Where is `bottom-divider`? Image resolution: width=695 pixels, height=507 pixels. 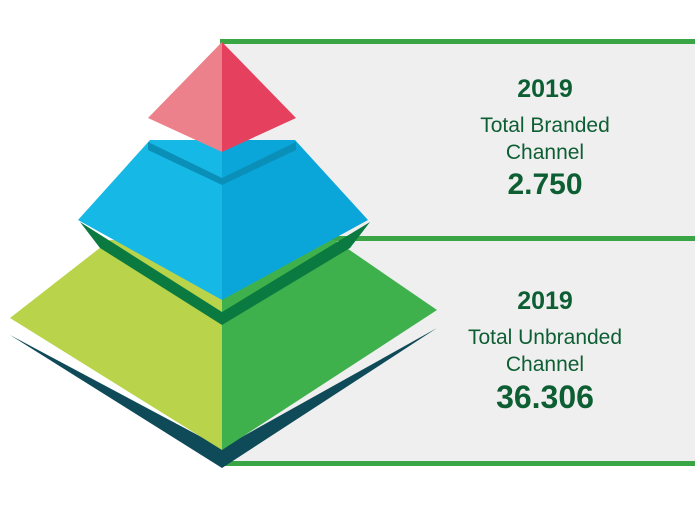
bottom-divider is located at coordinates (458, 463).